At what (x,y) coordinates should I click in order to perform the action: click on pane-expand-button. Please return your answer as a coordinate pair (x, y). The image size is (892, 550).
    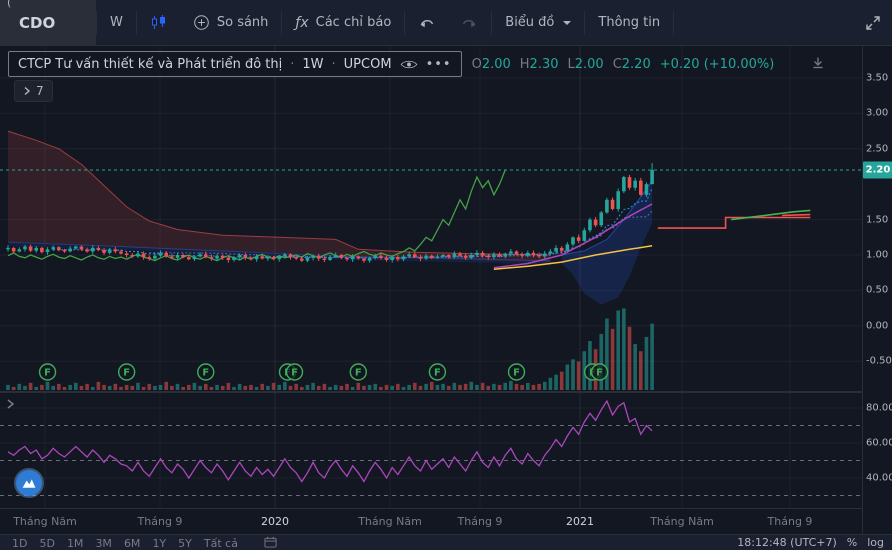
    Looking at the image, I should click on (10, 405).